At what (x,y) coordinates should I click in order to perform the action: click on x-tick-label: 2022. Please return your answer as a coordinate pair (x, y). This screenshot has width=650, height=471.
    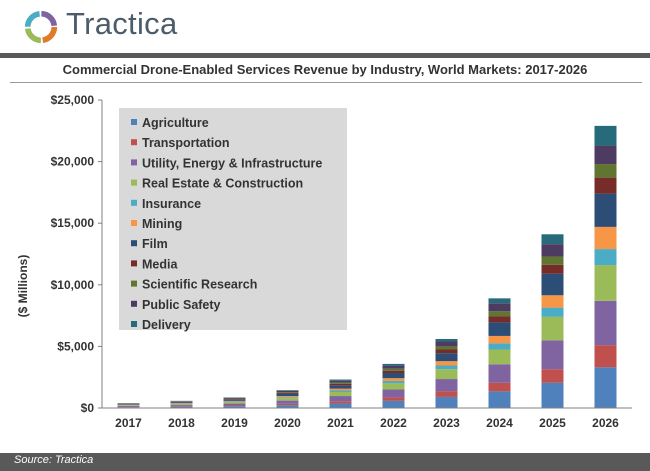
    Looking at the image, I should click on (393, 423).